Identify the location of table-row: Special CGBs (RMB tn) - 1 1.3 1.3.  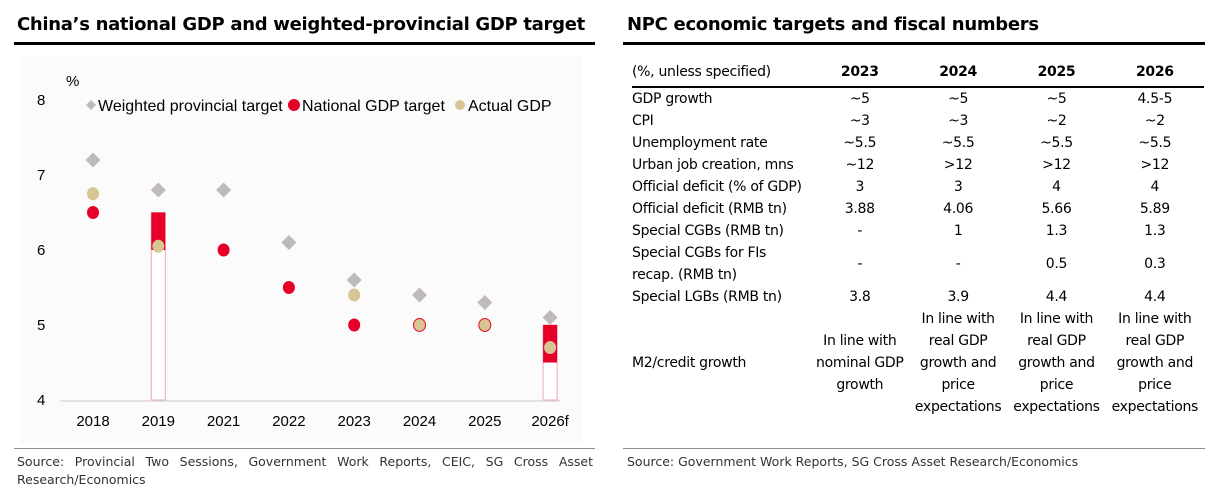
(918, 231).